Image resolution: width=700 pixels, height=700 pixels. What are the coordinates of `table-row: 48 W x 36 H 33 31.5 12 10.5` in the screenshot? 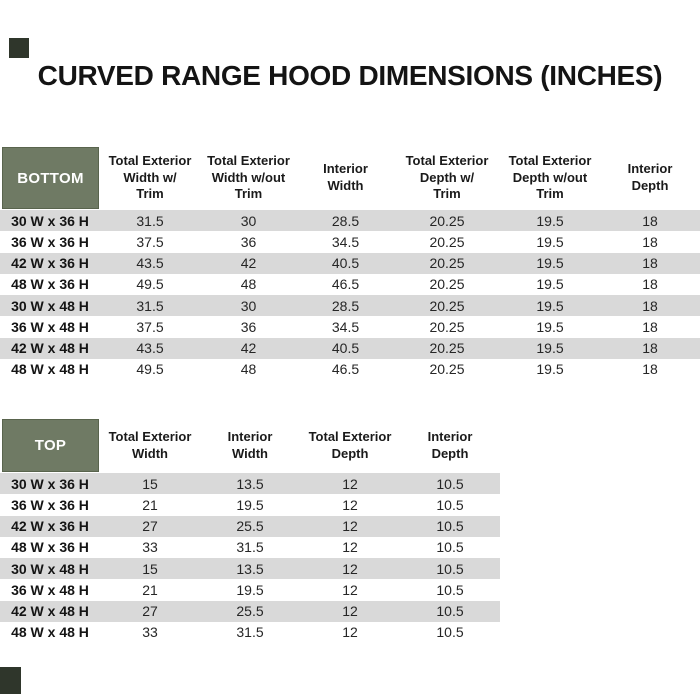 It's located at (250, 547).